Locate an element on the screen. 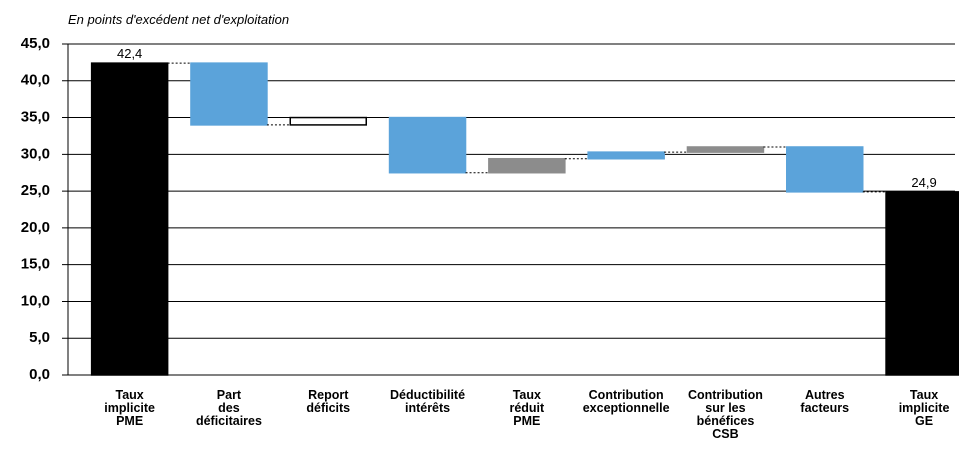  y-tick-label: 0,0 is located at coordinates (39, 374).